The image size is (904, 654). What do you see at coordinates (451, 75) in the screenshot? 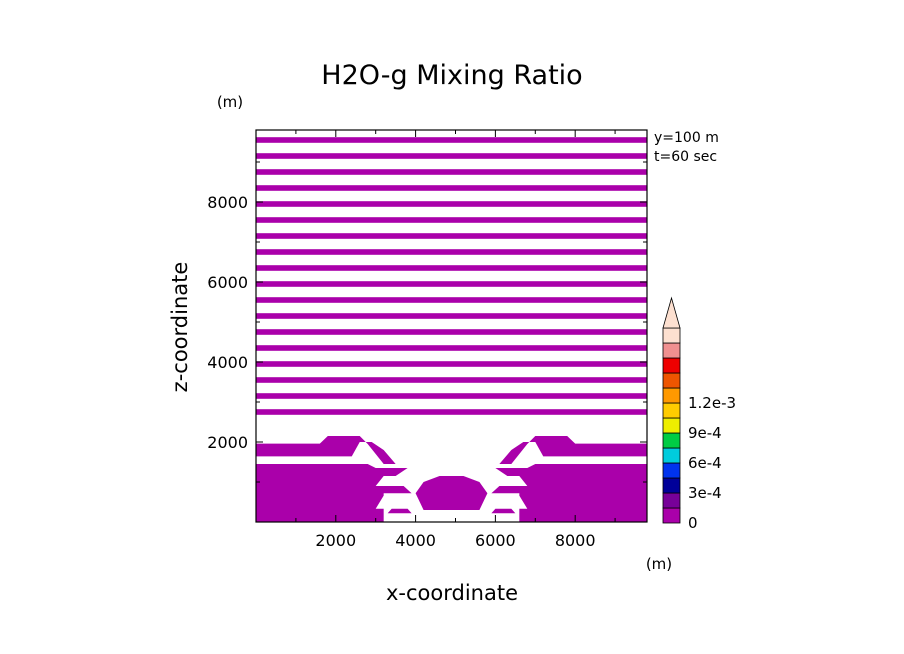
I see `chart-title: H2O-g Mixing Ratio` at bounding box center [451, 75].